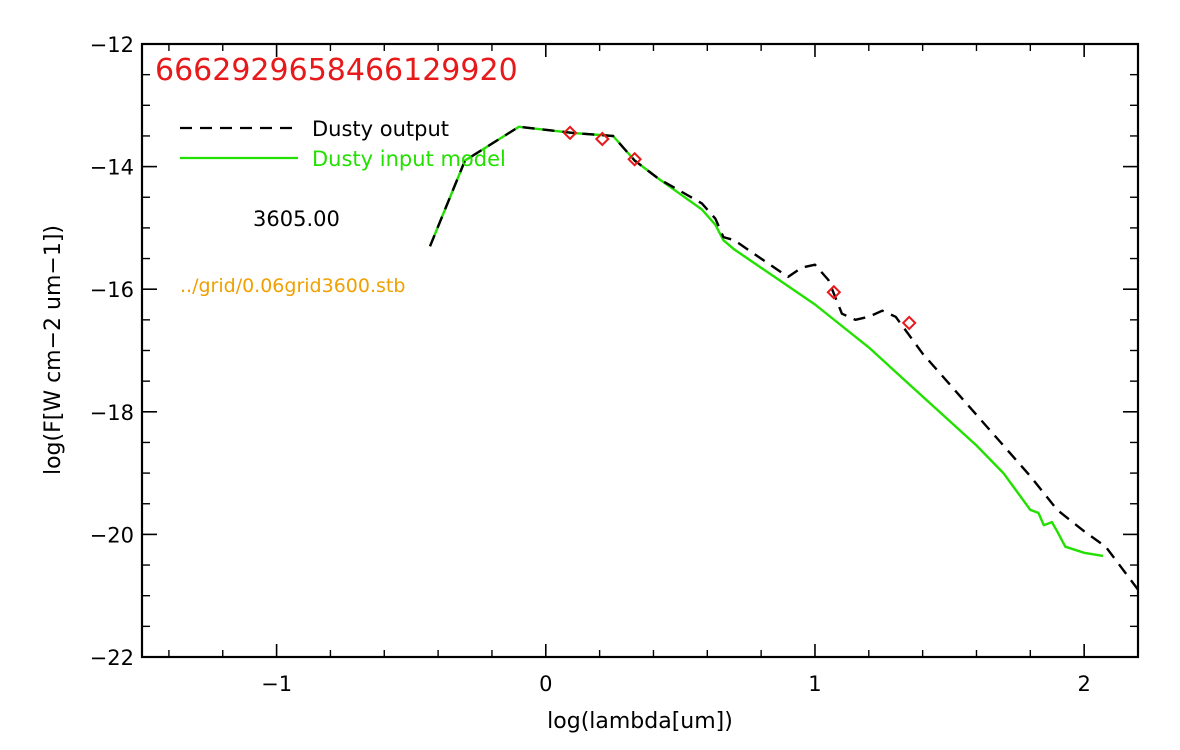 The width and height of the screenshot is (1180, 750). I want to click on x-tick-label: 1, so click(814, 684).